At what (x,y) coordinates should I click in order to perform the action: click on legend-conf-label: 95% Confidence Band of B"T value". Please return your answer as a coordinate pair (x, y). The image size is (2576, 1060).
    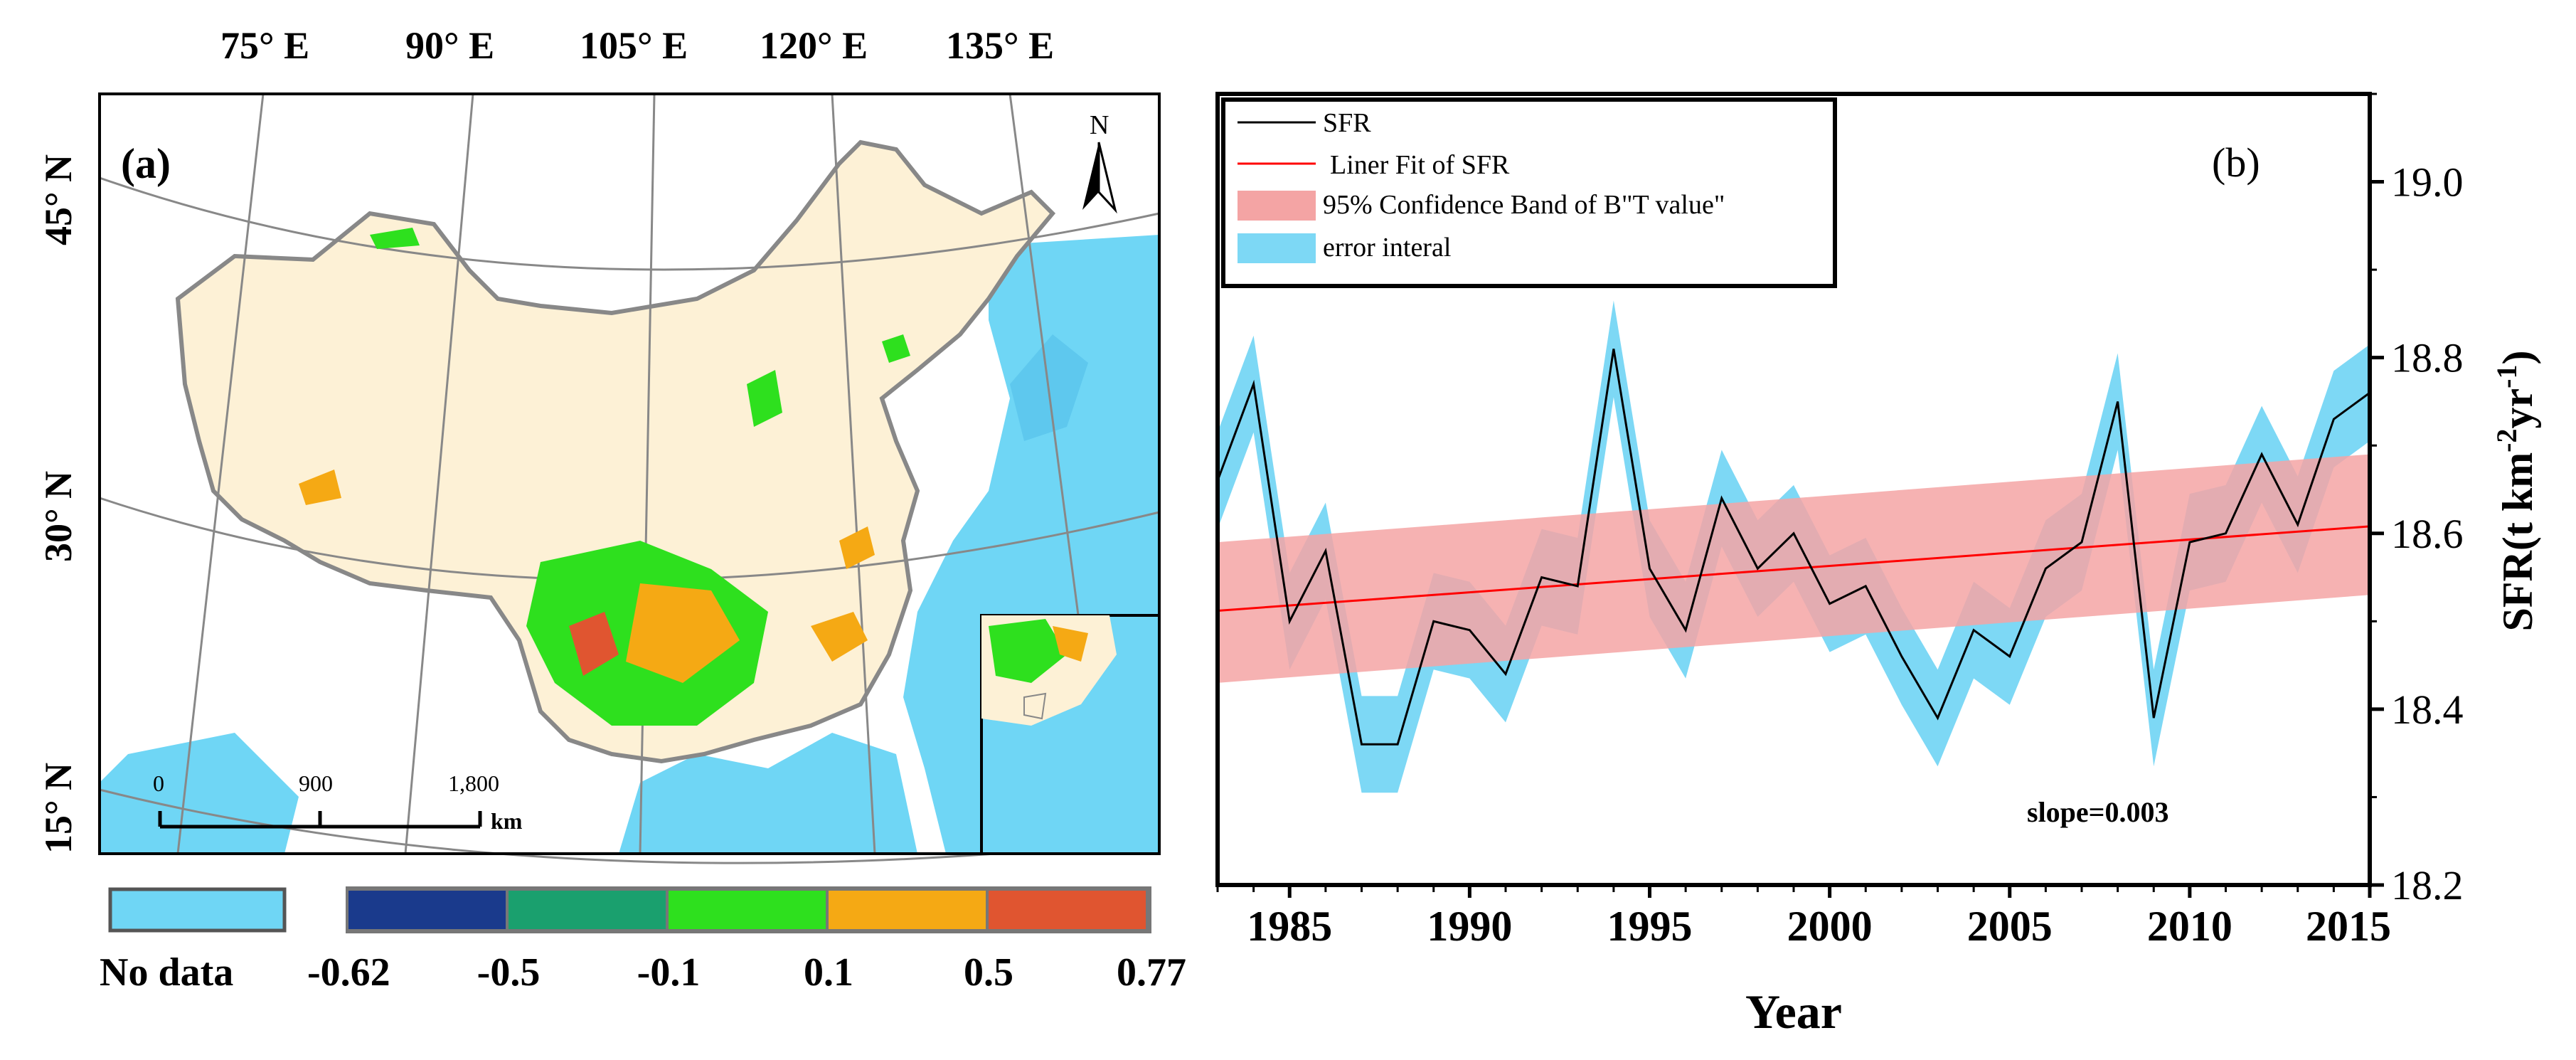
    Looking at the image, I should click on (1524, 205).